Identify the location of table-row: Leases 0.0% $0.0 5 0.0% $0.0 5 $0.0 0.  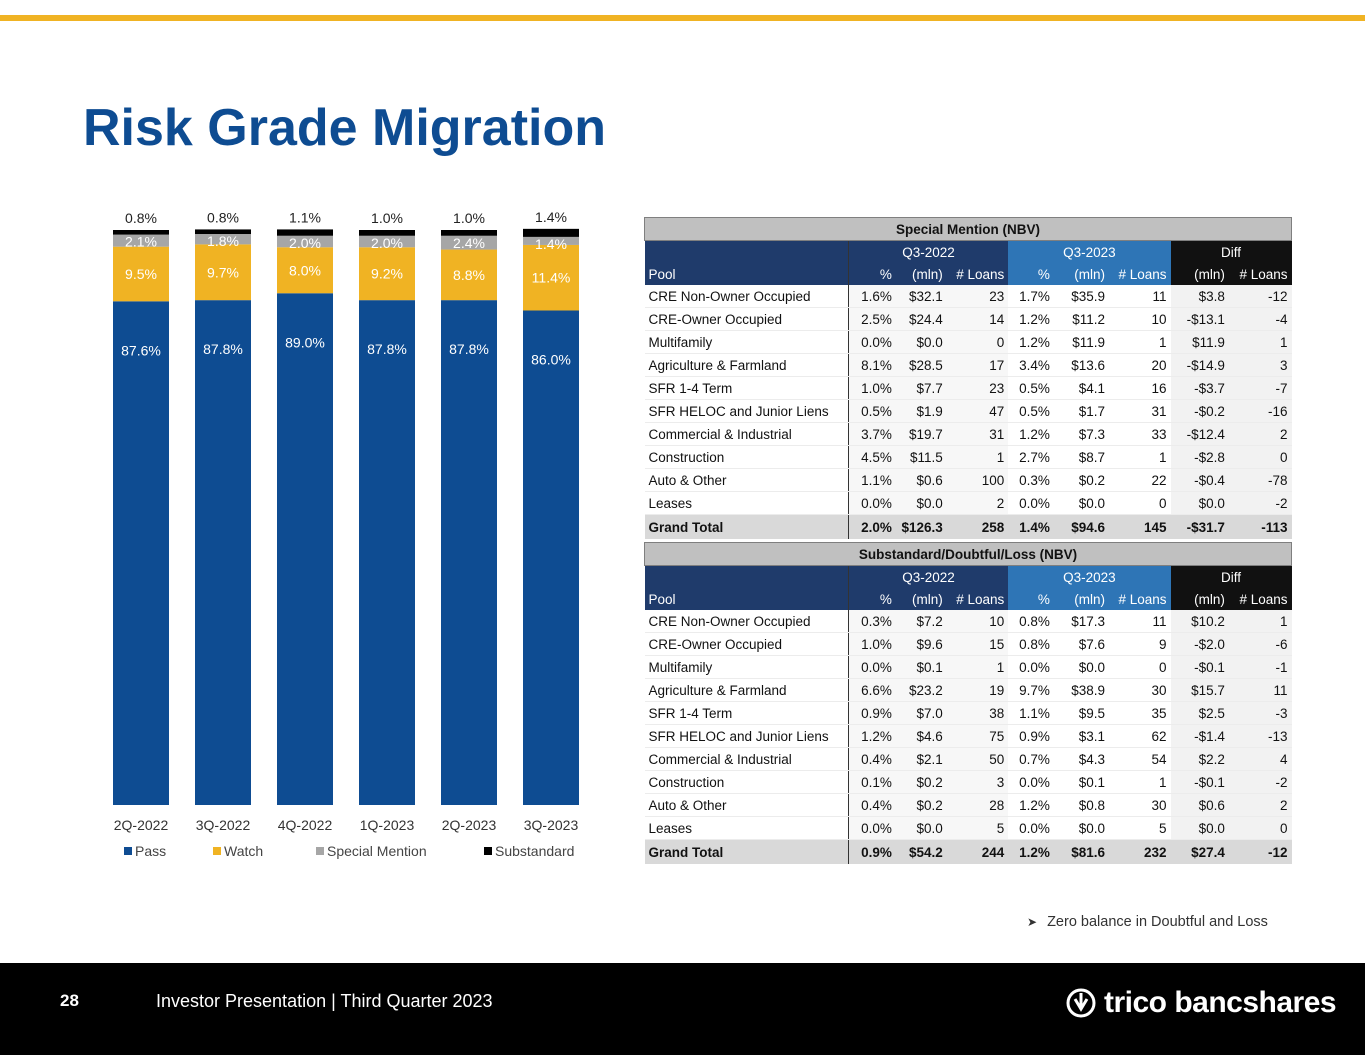
(968, 828).